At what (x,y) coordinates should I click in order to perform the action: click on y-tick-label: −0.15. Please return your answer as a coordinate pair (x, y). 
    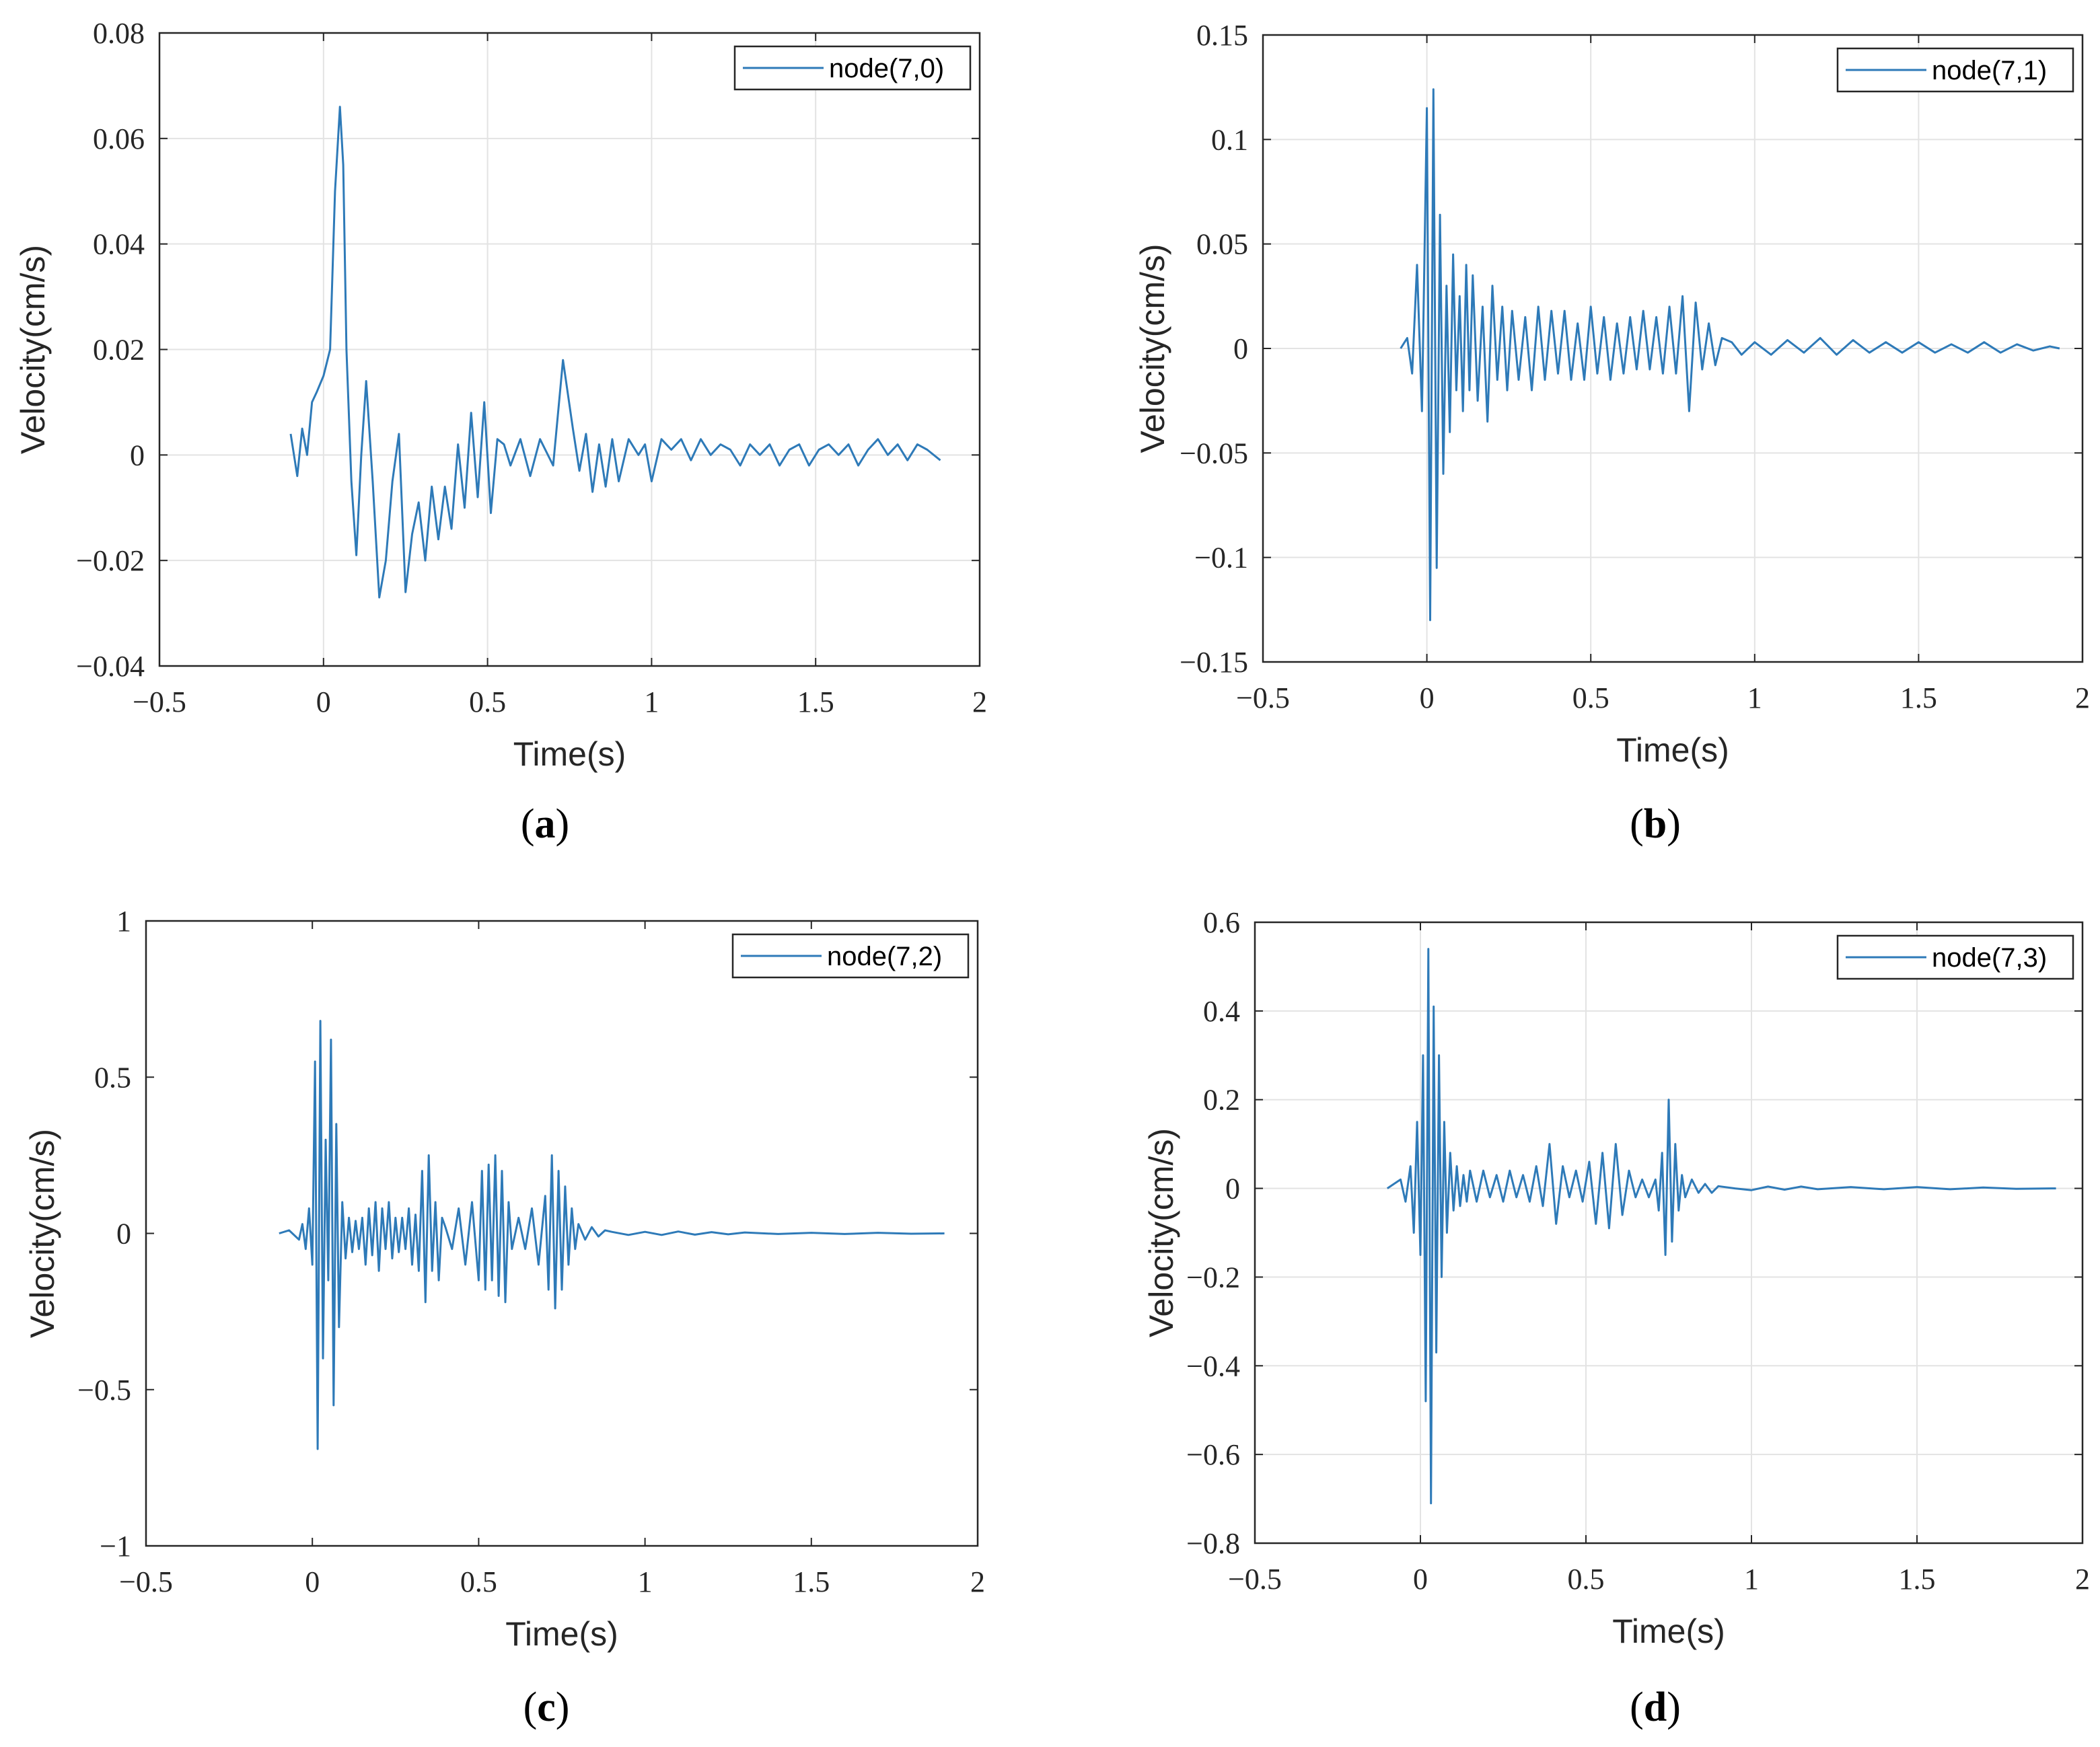
    Looking at the image, I should click on (1214, 662).